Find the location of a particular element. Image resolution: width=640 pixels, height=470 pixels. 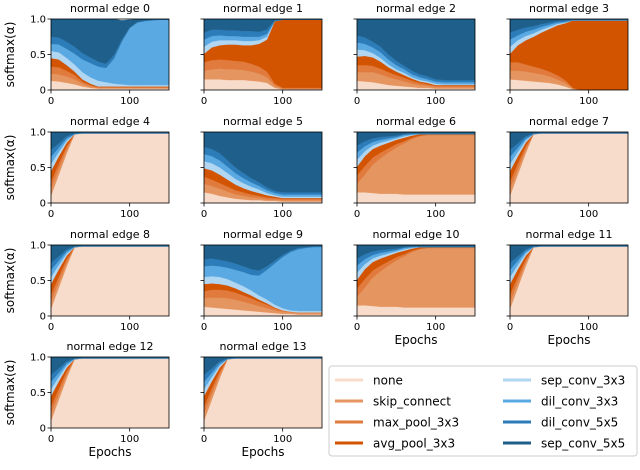

legend-frame is located at coordinates (483, 411).